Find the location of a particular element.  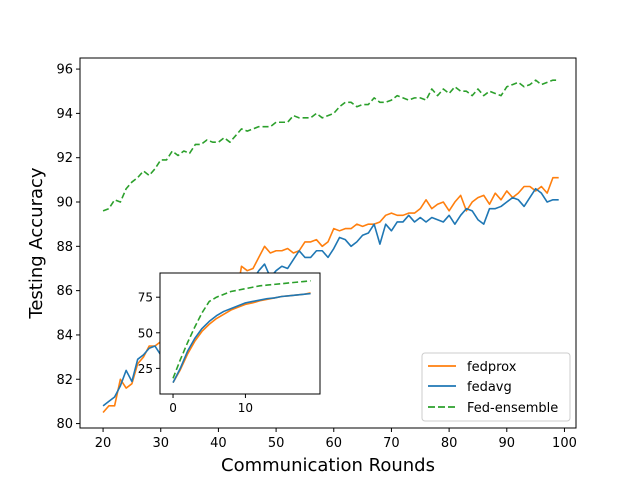

main-y-tick-label: 90 is located at coordinates (64, 203).